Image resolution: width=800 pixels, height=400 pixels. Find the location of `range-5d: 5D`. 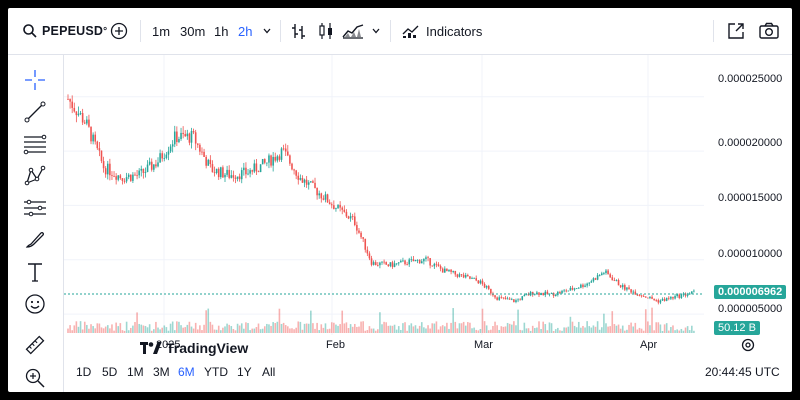

range-5d: 5D is located at coordinates (110, 372).